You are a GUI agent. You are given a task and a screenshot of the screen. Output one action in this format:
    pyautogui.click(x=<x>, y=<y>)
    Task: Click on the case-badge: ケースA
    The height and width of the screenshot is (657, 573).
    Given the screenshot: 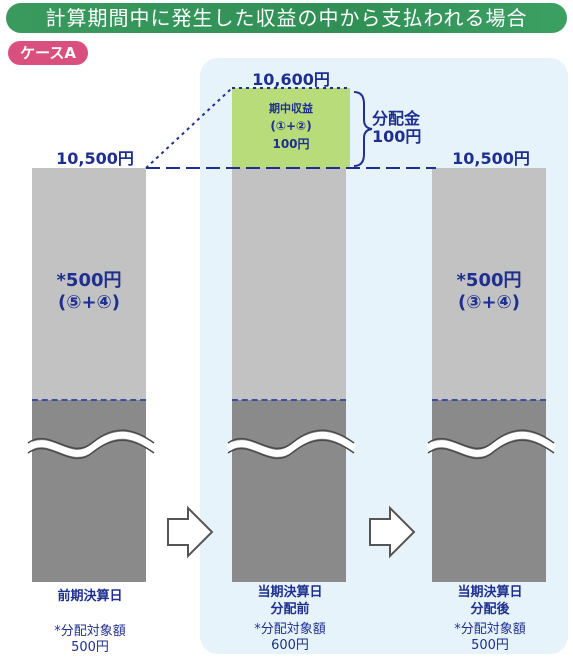 What is the action you would take?
    pyautogui.click(x=48, y=53)
    